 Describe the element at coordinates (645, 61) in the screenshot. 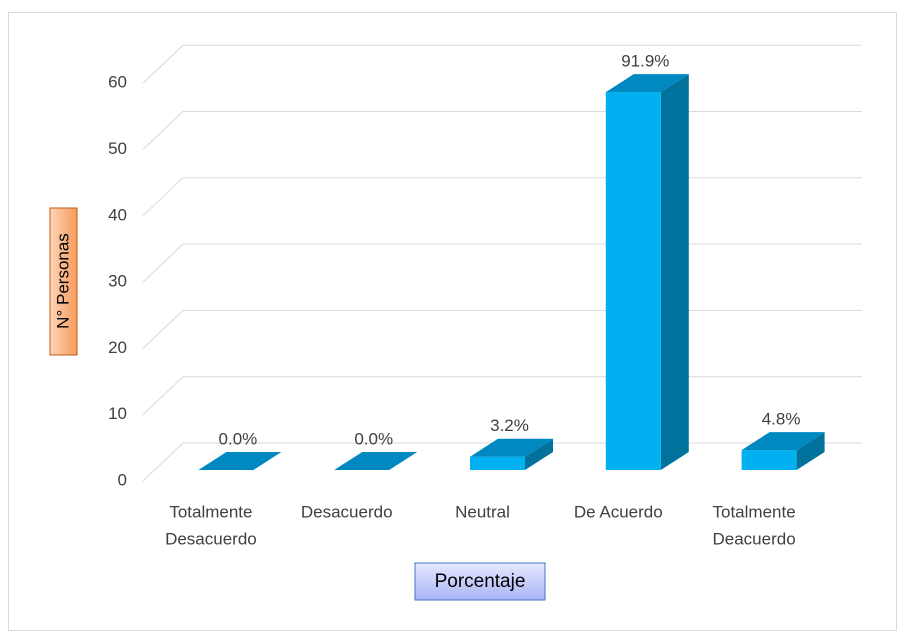

I see `data-label: 91.9%` at that location.